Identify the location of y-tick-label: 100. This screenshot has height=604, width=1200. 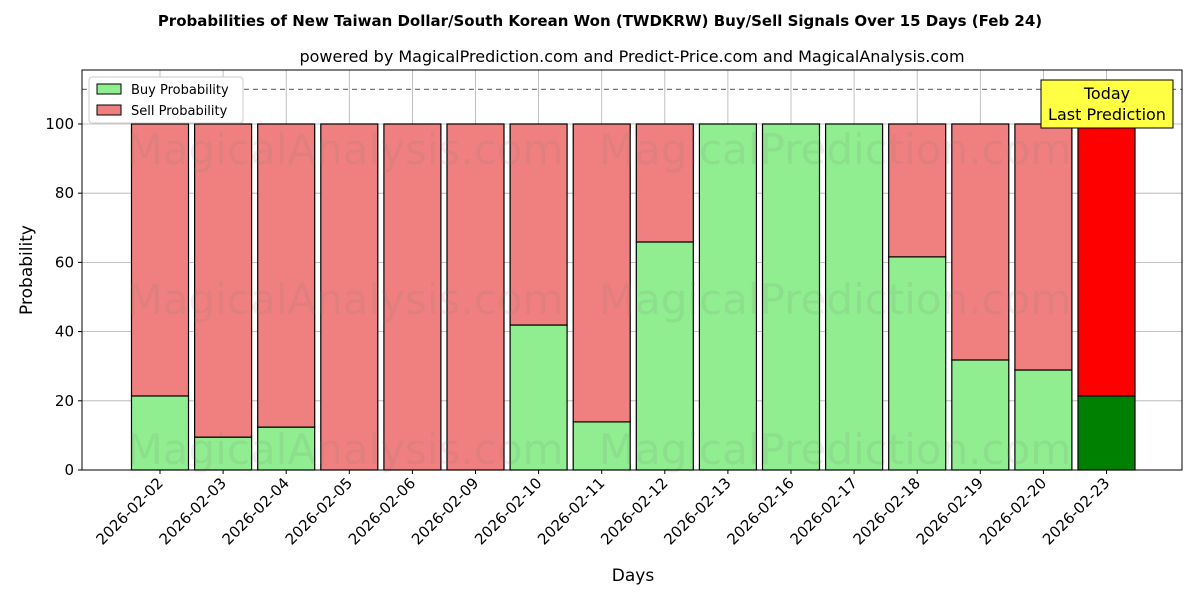
(59, 124).